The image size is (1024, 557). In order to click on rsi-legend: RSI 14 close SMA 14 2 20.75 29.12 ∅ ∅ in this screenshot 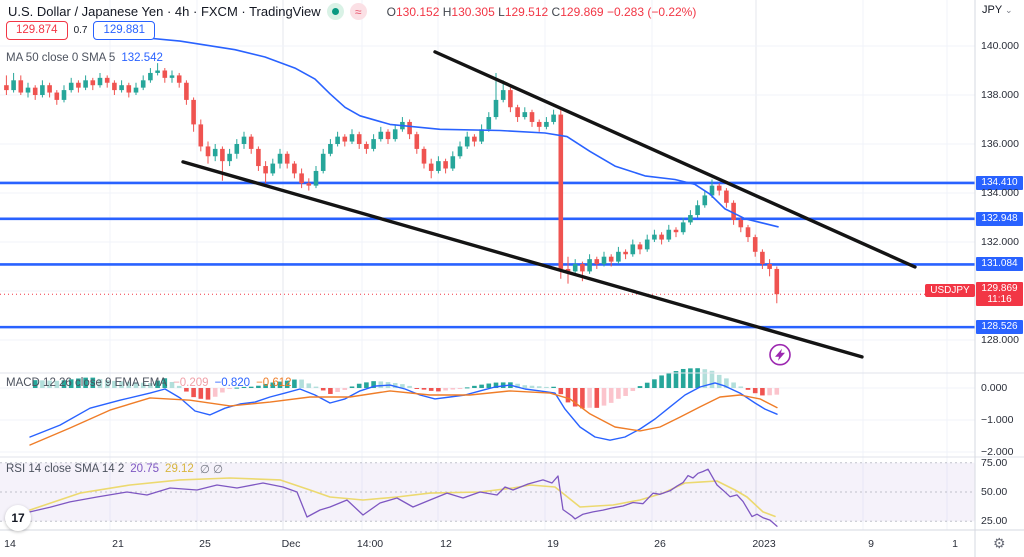, I will do `click(114, 469)`.